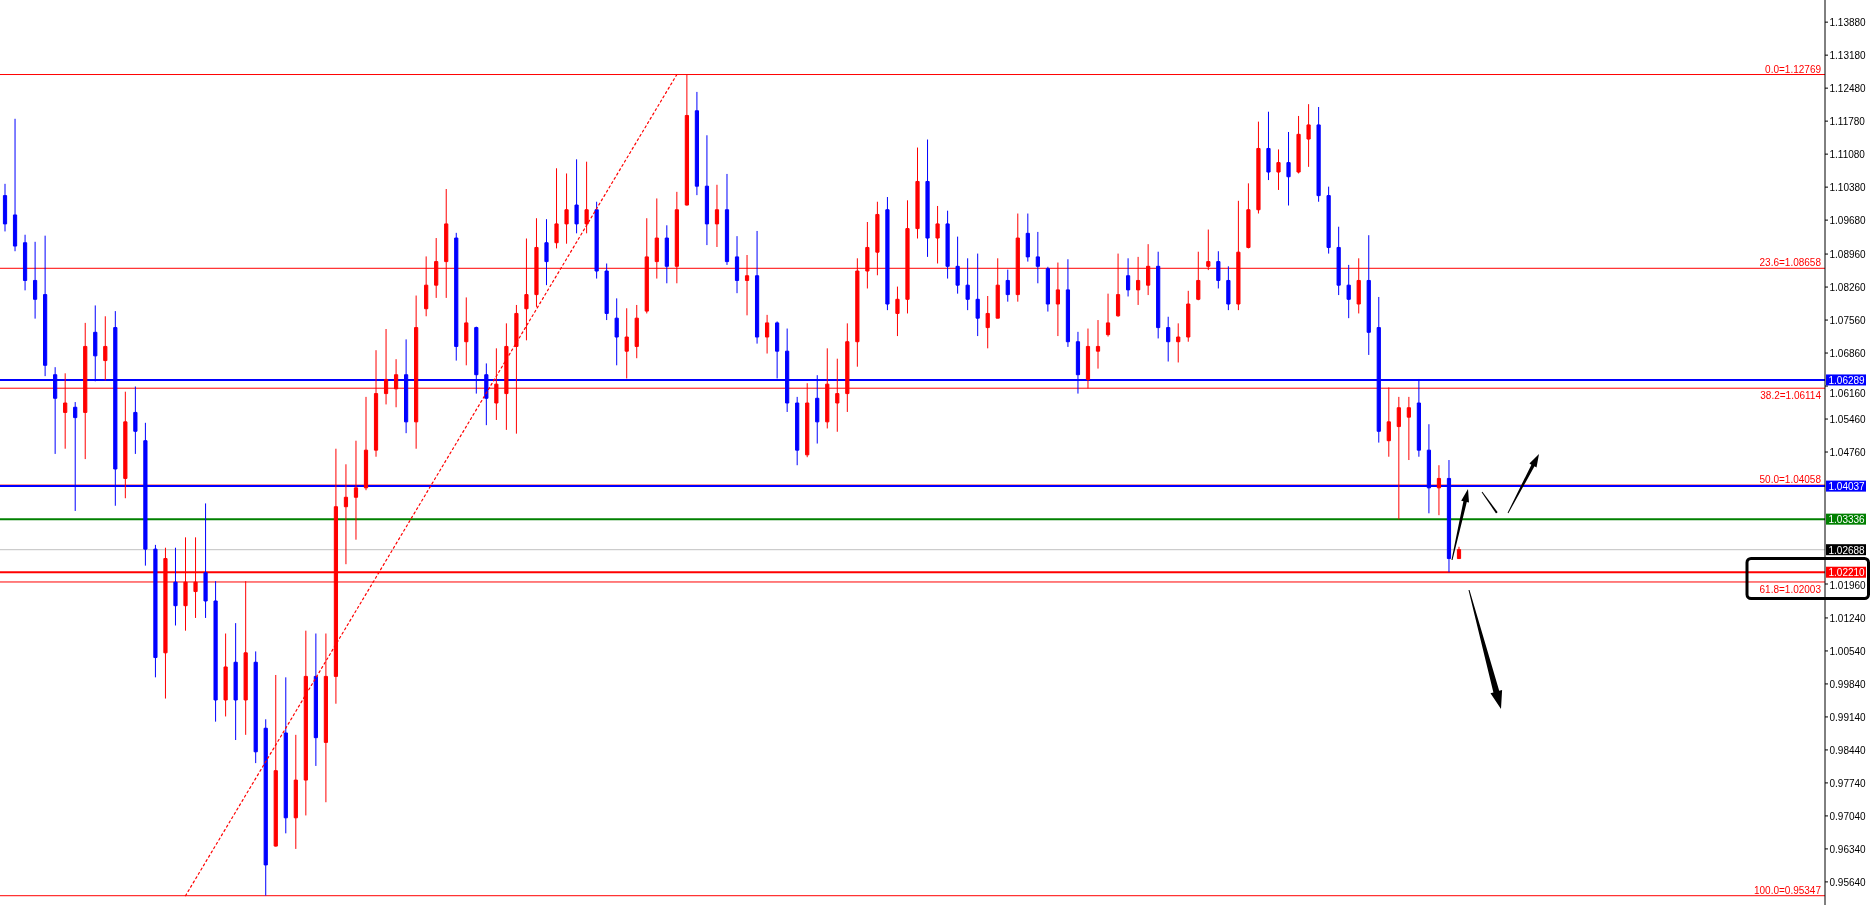 The image size is (1870, 905). I want to click on y-tick-label: 1.00540, so click(1848, 651).